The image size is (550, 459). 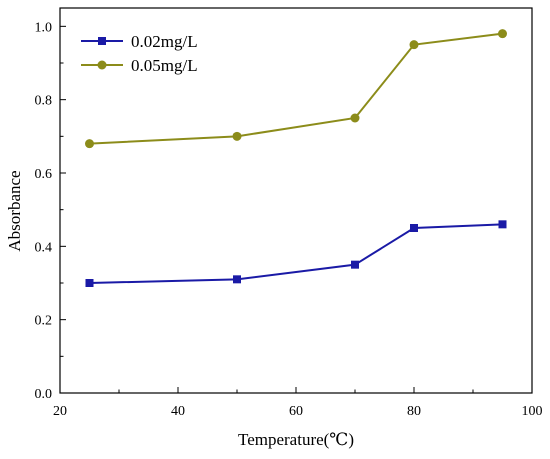 I want to click on x-axis-ticks: 20 40 60 80 100, so click(x=298, y=403).